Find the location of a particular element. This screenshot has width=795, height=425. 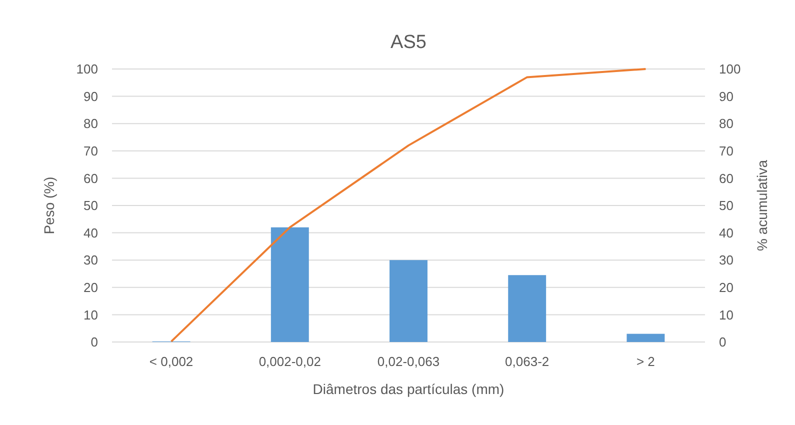

x-axis-title: Diâmetros das partículas (mm) is located at coordinates (408, 389).